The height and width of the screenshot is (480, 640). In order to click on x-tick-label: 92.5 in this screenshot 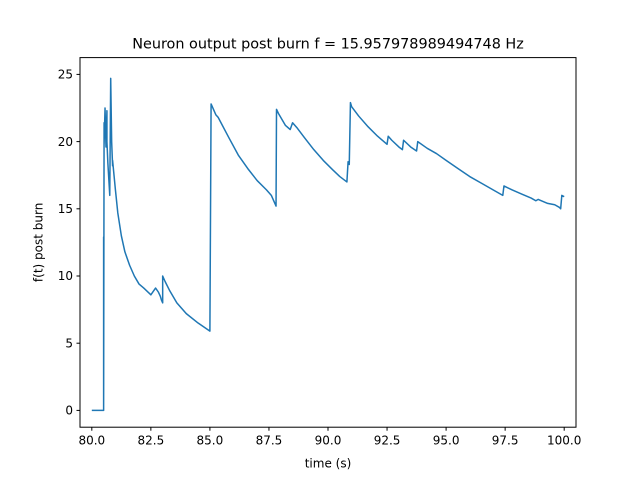, I will do `click(387, 441)`.